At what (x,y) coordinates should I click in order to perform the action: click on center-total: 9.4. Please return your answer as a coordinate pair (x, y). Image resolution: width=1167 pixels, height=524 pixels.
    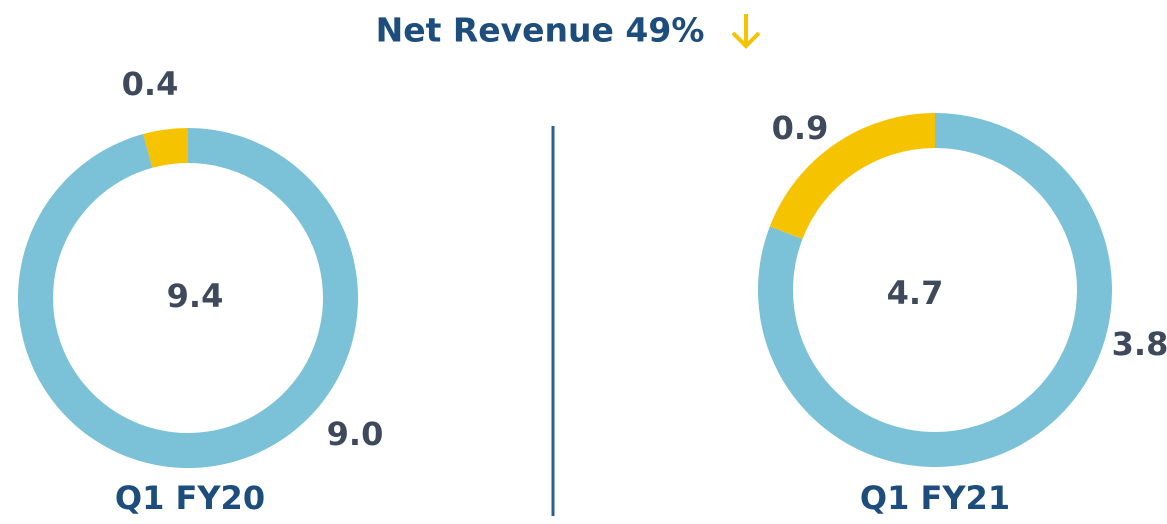
    Looking at the image, I should click on (195, 296).